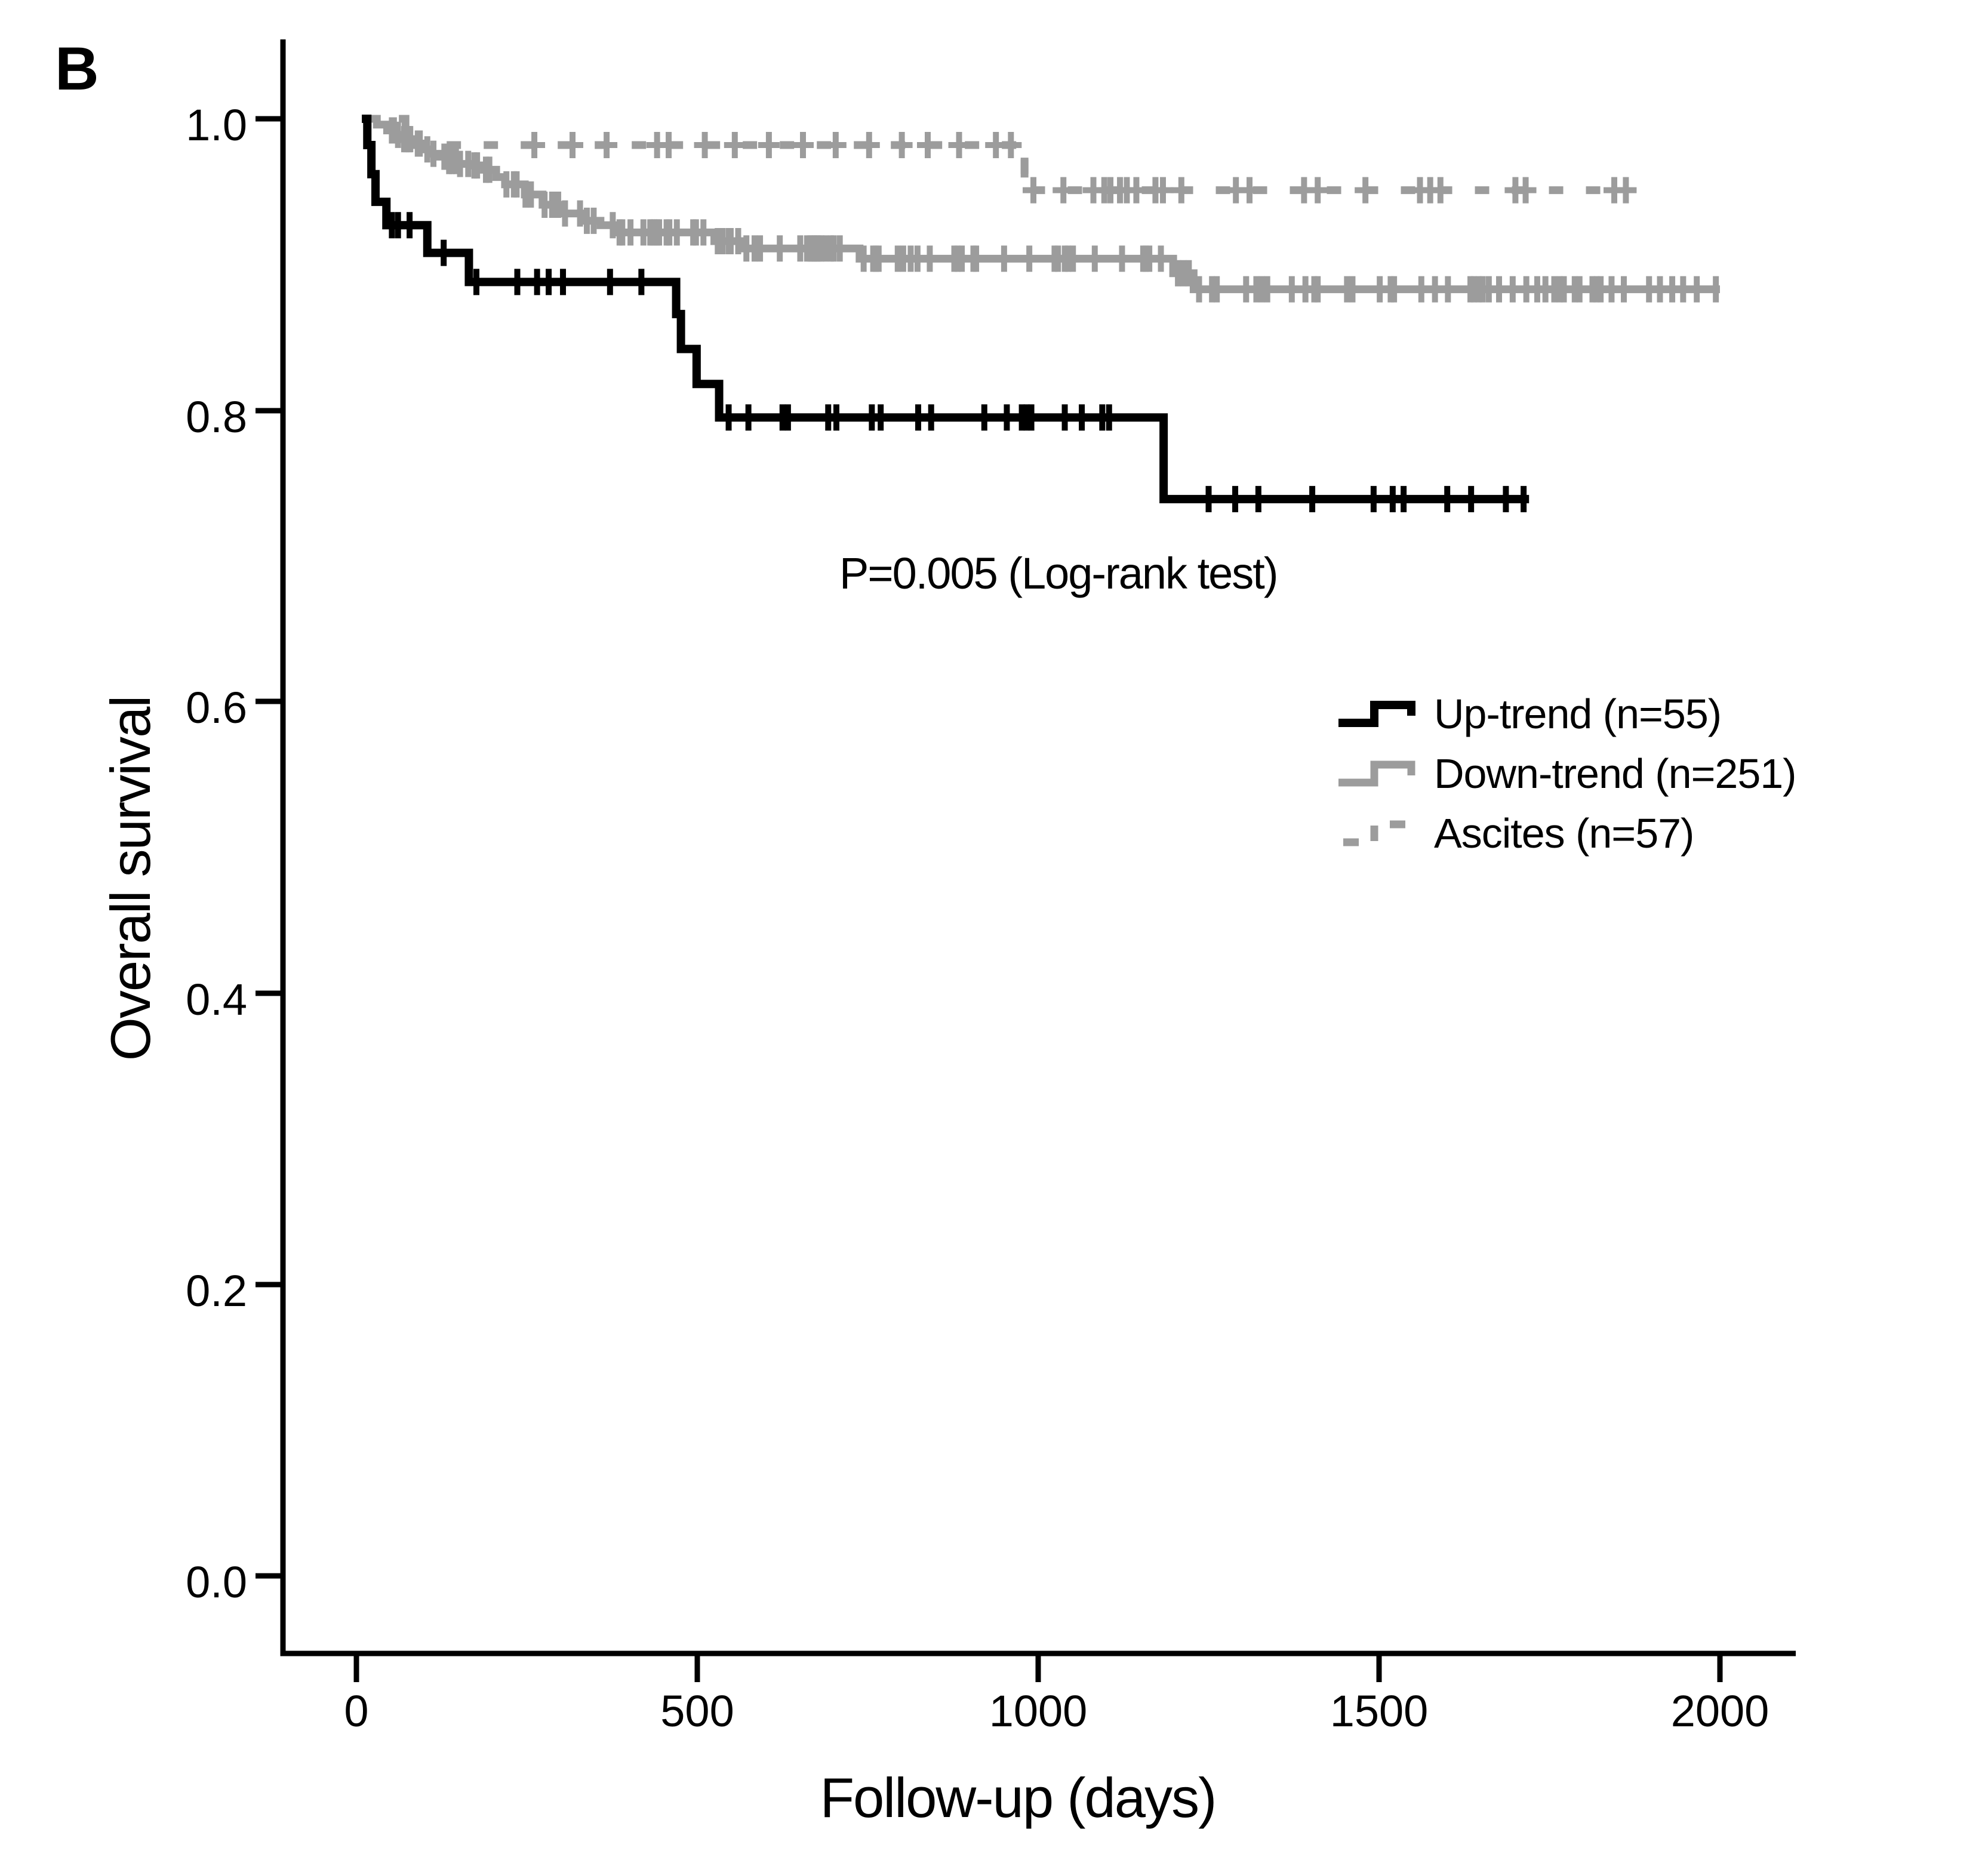  What do you see at coordinates (217, 417) in the screenshot?
I see `y-tick-label-0.8: 0.8` at bounding box center [217, 417].